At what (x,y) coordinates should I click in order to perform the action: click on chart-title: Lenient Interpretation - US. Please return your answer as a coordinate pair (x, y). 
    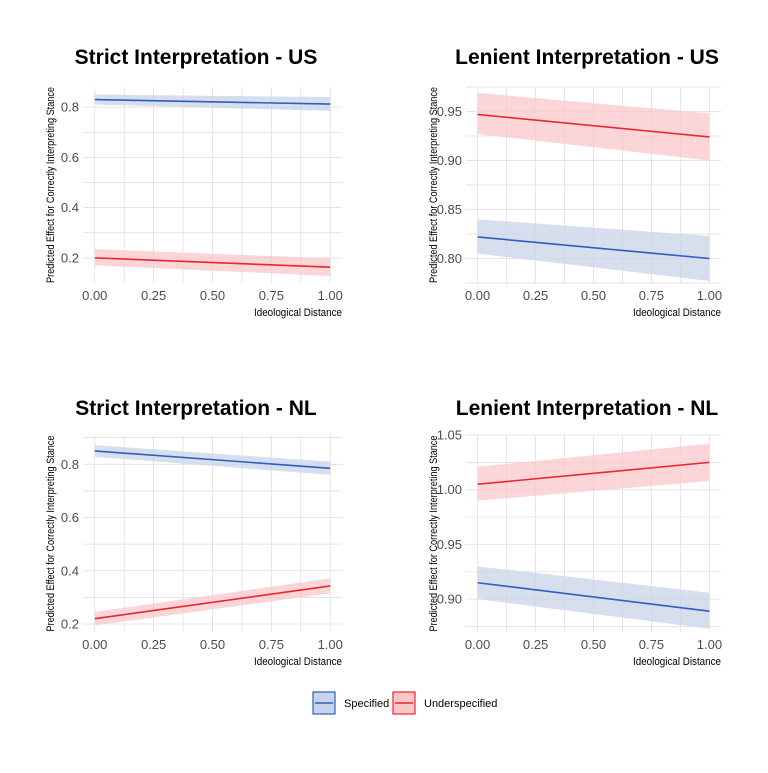
    Looking at the image, I should click on (587, 57).